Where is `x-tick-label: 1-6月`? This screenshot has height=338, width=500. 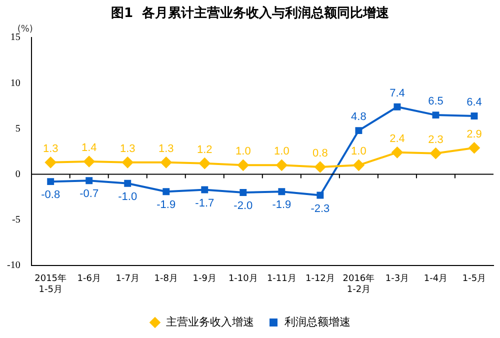
x-tick-label: 1-6月 is located at coordinates (89, 279).